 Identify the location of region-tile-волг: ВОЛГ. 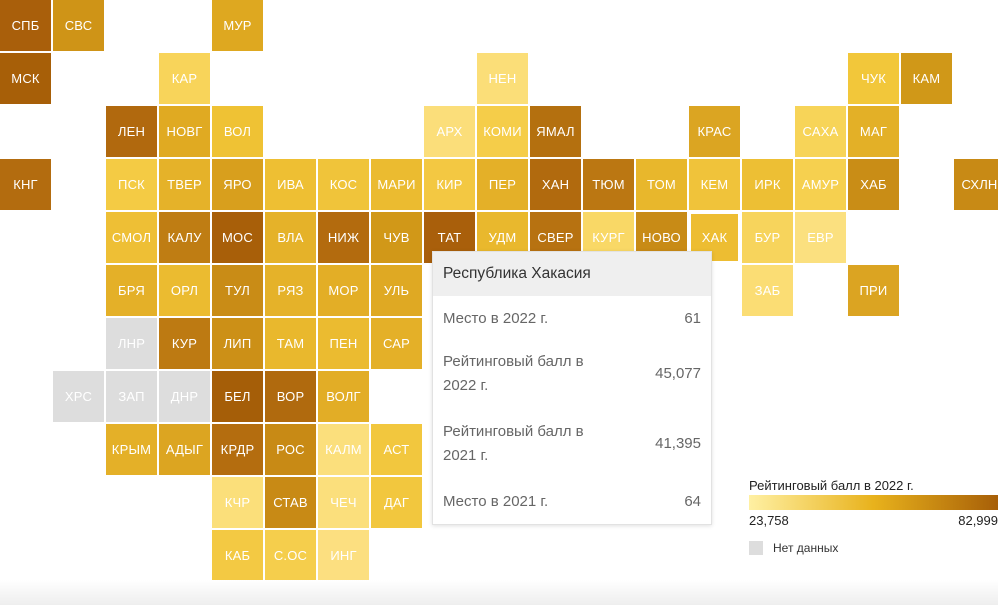
(343, 396).